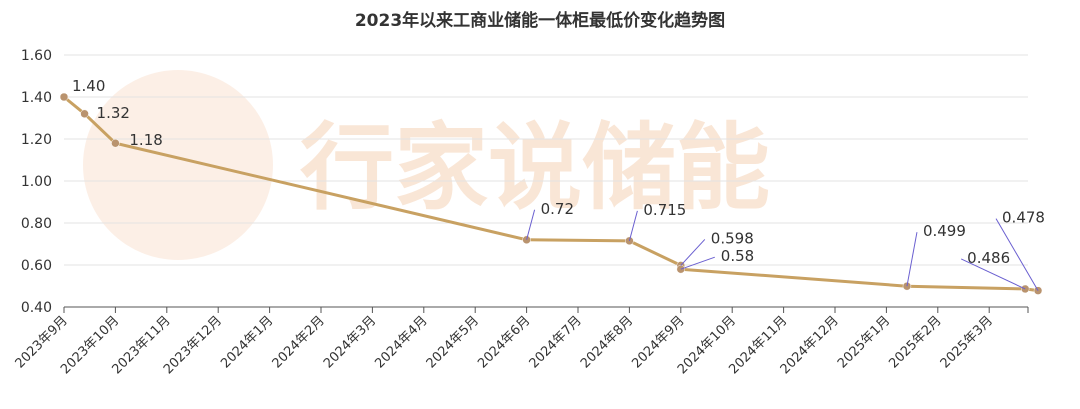  What do you see at coordinates (864, 342) in the screenshot?
I see `x-tick-label: 2025年1月` at bounding box center [864, 342].